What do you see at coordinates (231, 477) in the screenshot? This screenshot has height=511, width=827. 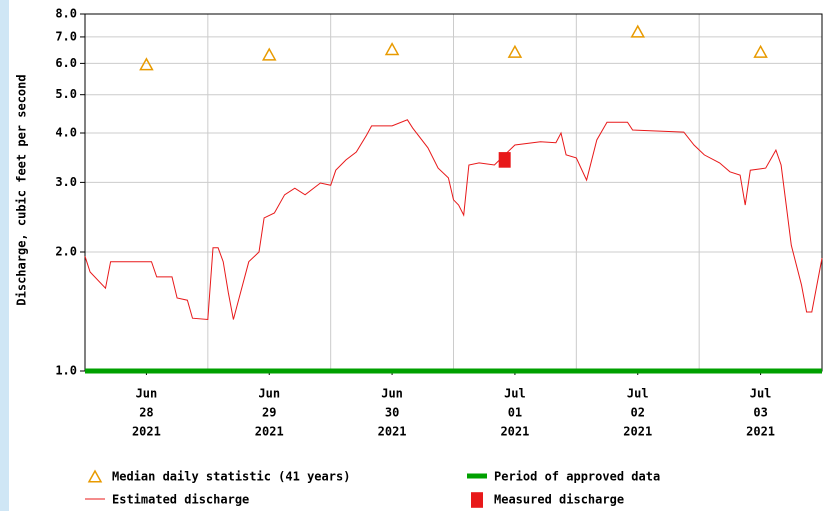 I see `legend-label: Median daily statistic (41 years)` at bounding box center [231, 477].